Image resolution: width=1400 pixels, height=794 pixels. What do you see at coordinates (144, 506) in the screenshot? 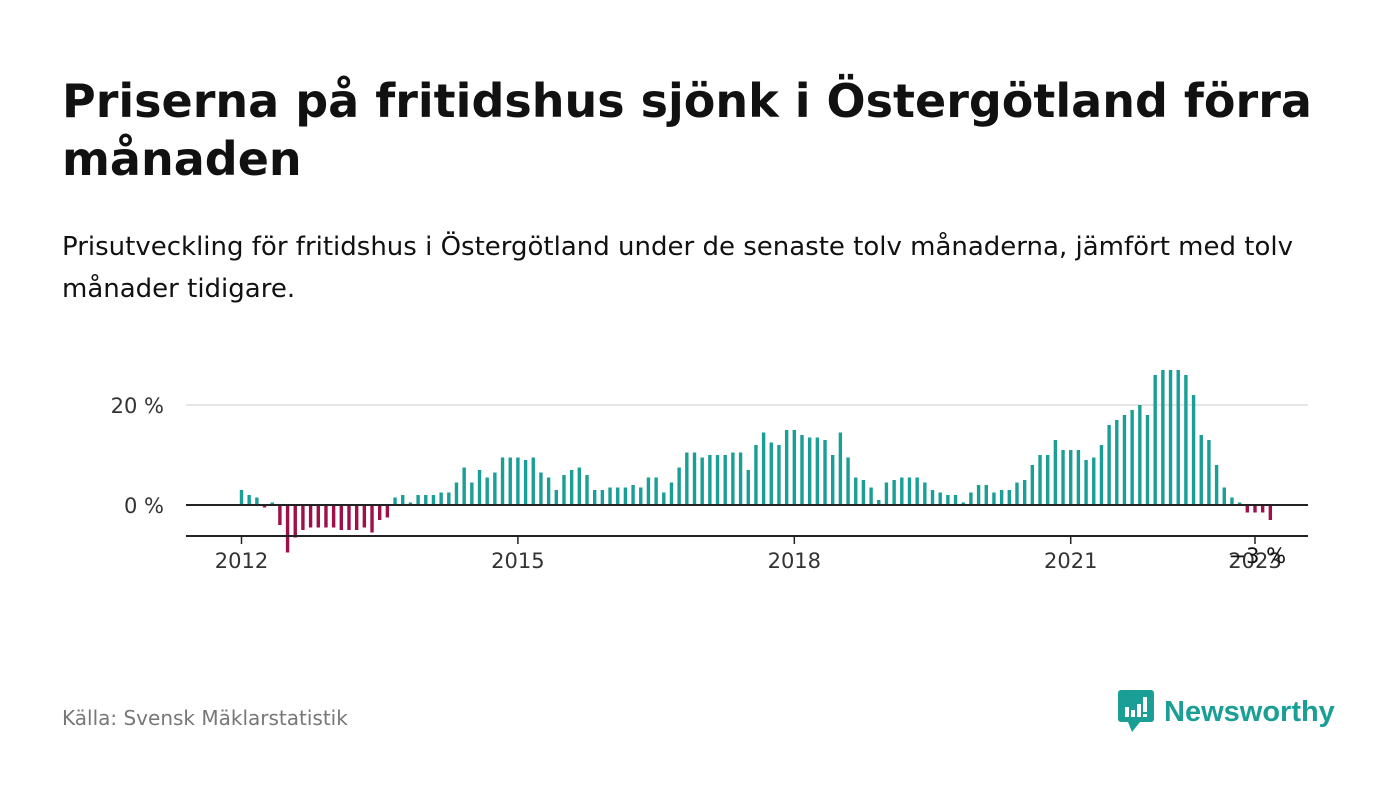
I see `y-tick-label: 0 %` at bounding box center [144, 506].